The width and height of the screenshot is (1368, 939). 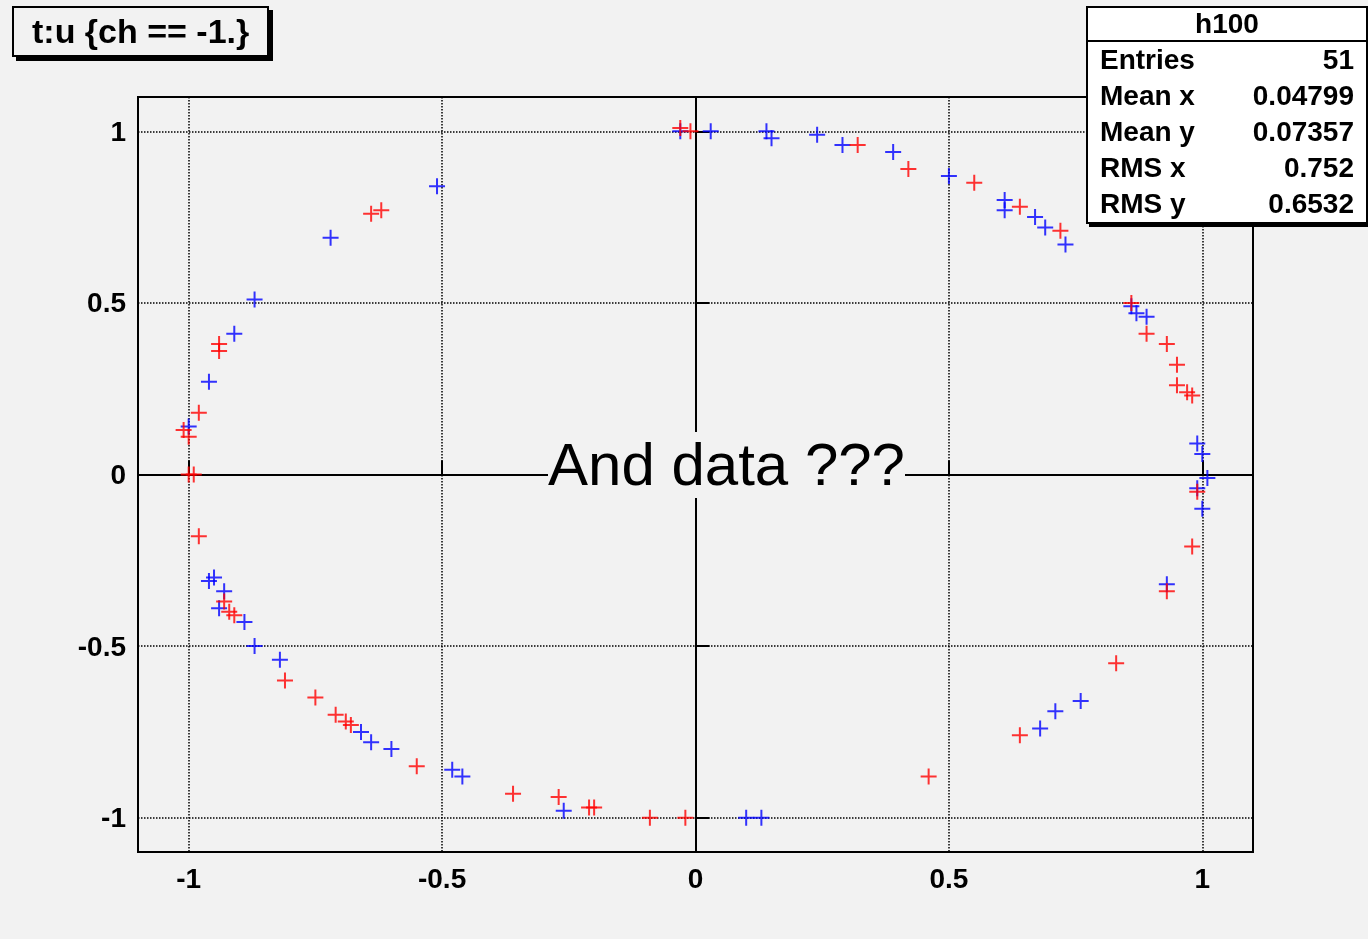 I want to click on y-tick-label: 1, so click(x=118, y=131).